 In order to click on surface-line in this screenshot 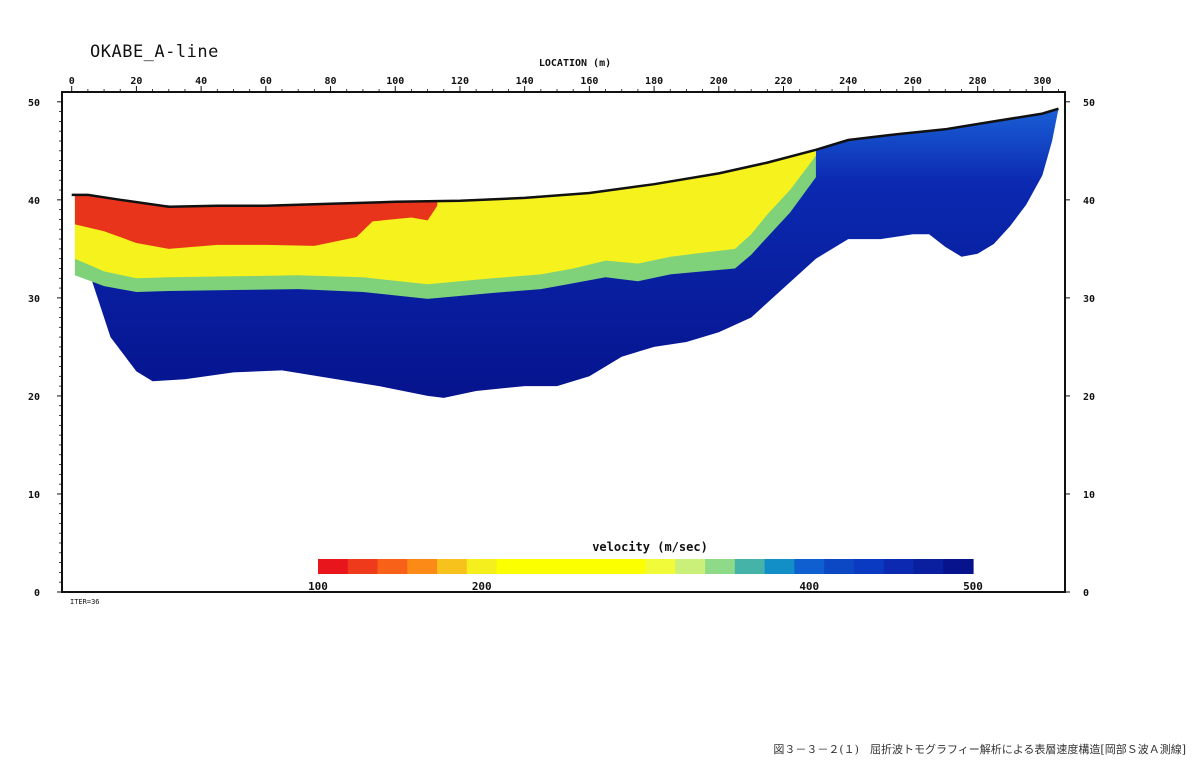, I will do `click(565, 157)`.